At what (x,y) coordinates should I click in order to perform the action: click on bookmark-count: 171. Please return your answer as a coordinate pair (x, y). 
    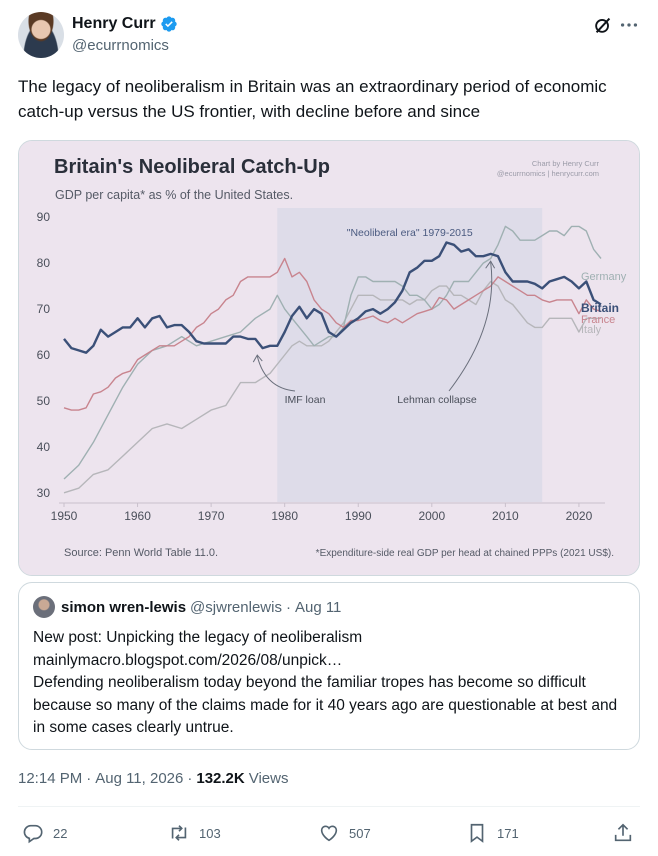
    Looking at the image, I should click on (508, 833).